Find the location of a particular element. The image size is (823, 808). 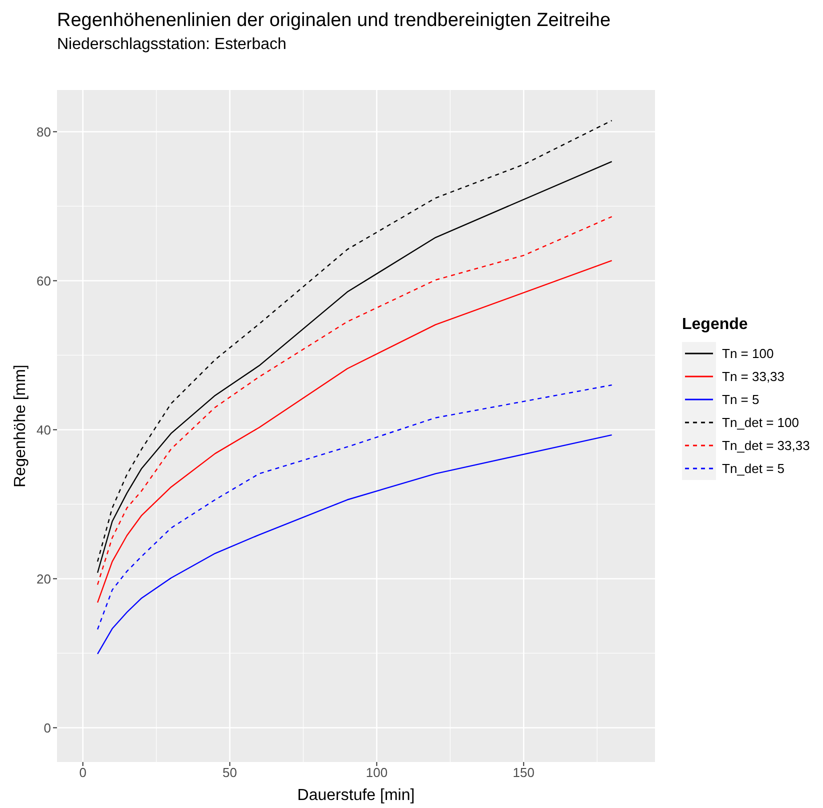

x-axis-title: Dauerstufe [min] is located at coordinates (356, 796).